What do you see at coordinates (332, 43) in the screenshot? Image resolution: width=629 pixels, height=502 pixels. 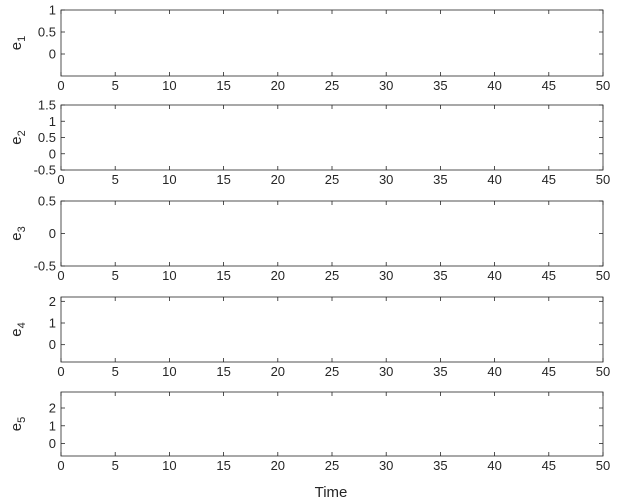 I see `axis-frame-e1` at bounding box center [332, 43].